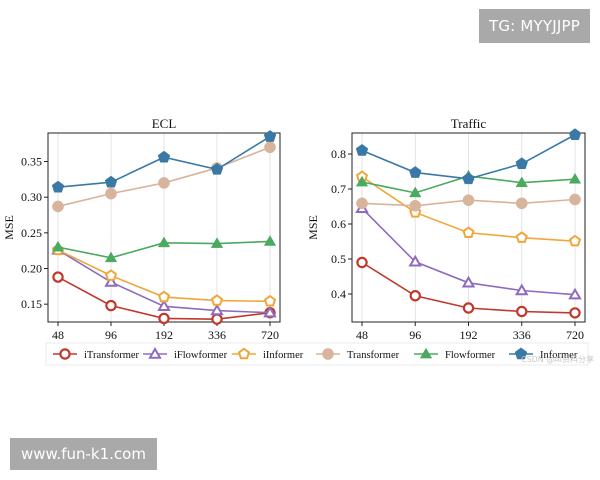 Image resolution: width=600 pixels, height=480 pixels. I want to click on series-itransformer, so click(468, 287).